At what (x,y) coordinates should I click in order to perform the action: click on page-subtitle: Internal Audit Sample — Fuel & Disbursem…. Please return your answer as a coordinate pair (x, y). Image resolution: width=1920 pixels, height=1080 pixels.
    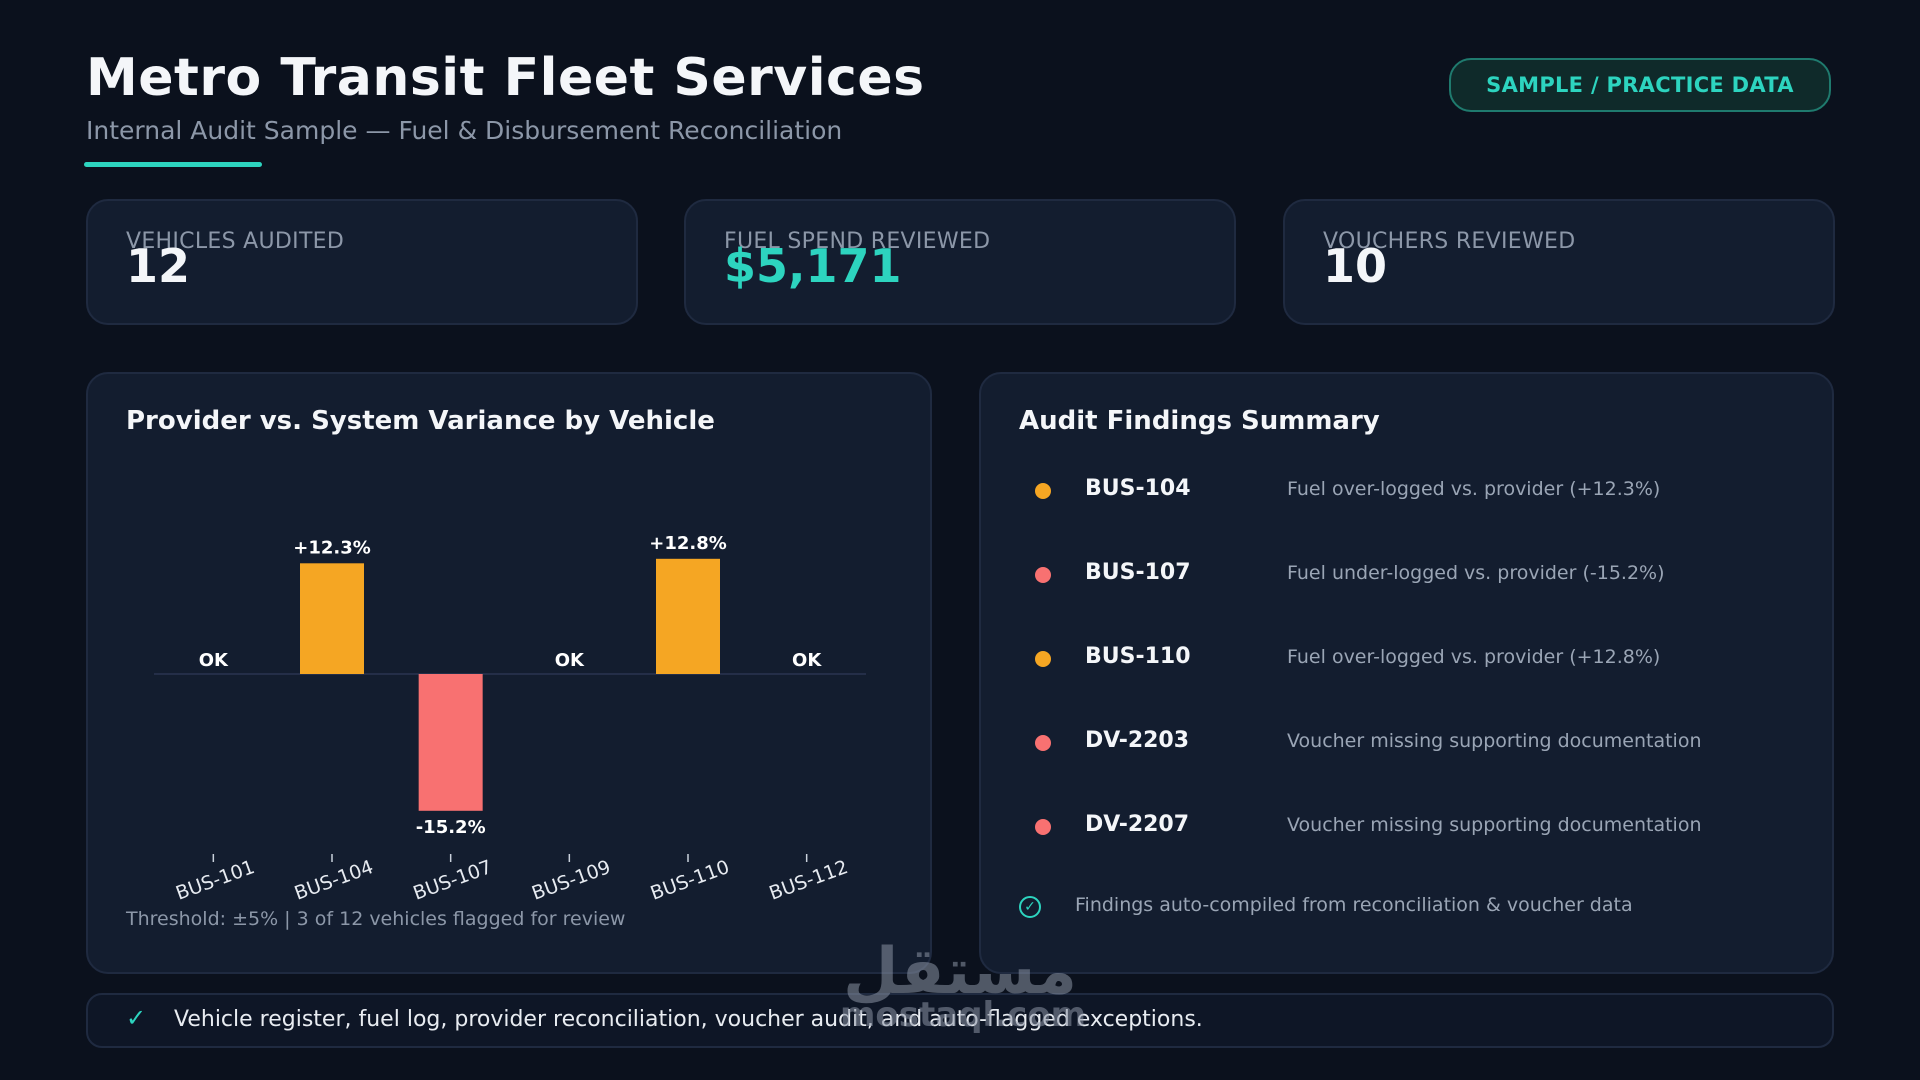
    Looking at the image, I should click on (464, 130).